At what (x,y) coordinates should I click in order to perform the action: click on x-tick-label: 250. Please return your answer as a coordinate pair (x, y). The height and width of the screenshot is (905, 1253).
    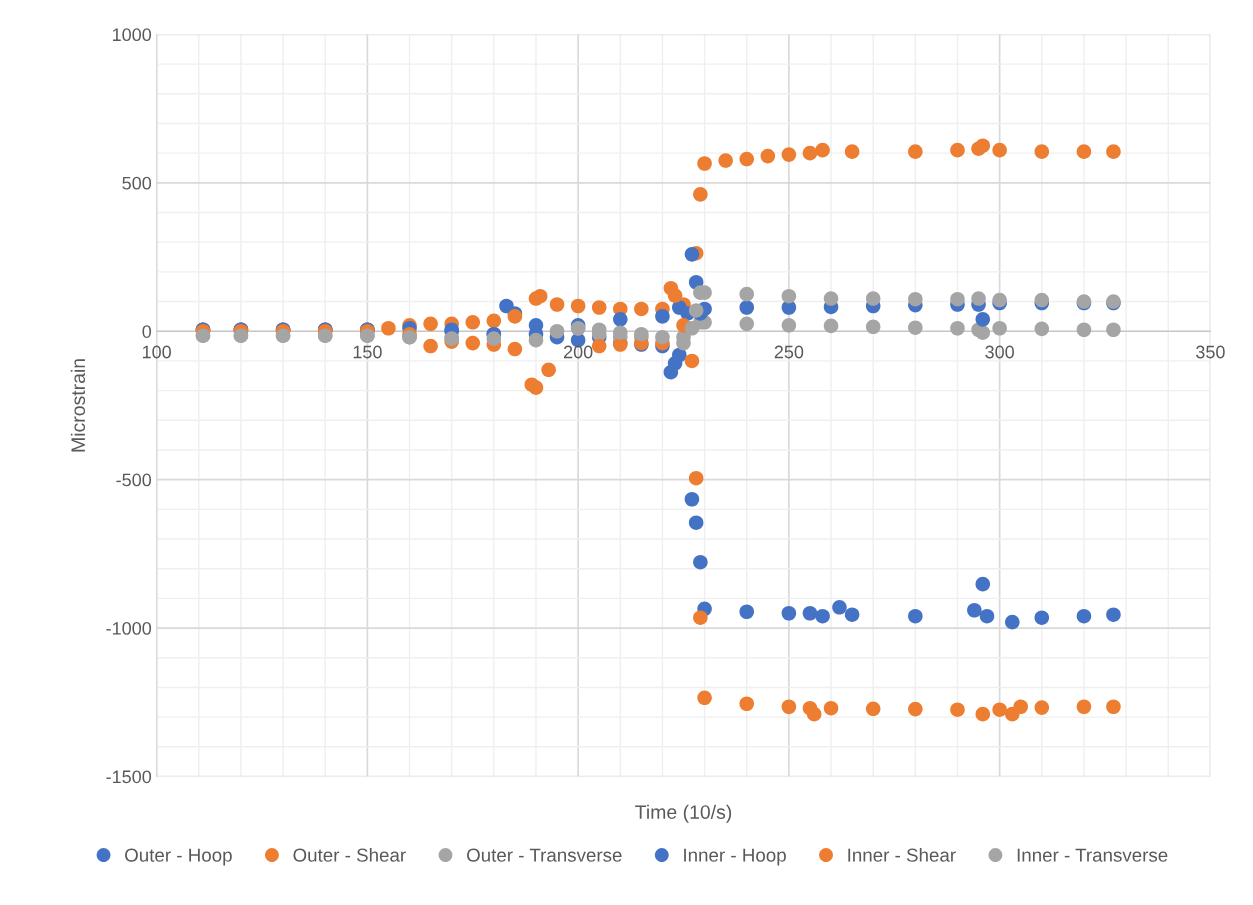
    Looking at the image, I should click on (789, 352).